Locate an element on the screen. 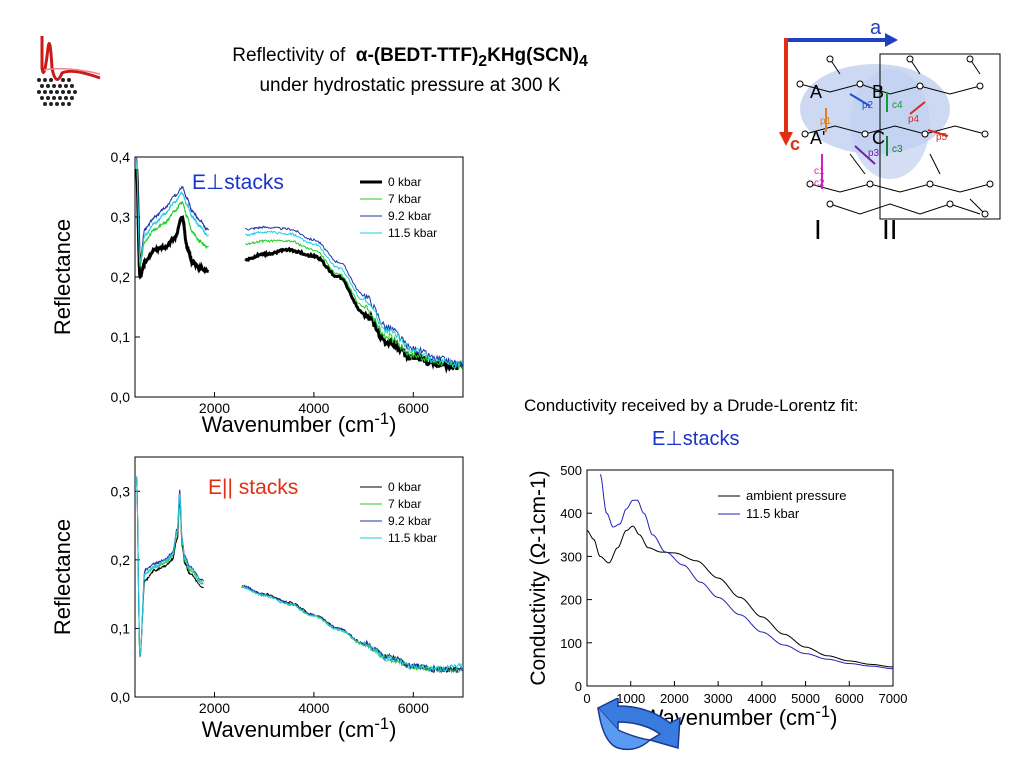 The height and width of the screenshot is (768, 1024). bond-label-c1: c1 is located at coordinates (819, 171).